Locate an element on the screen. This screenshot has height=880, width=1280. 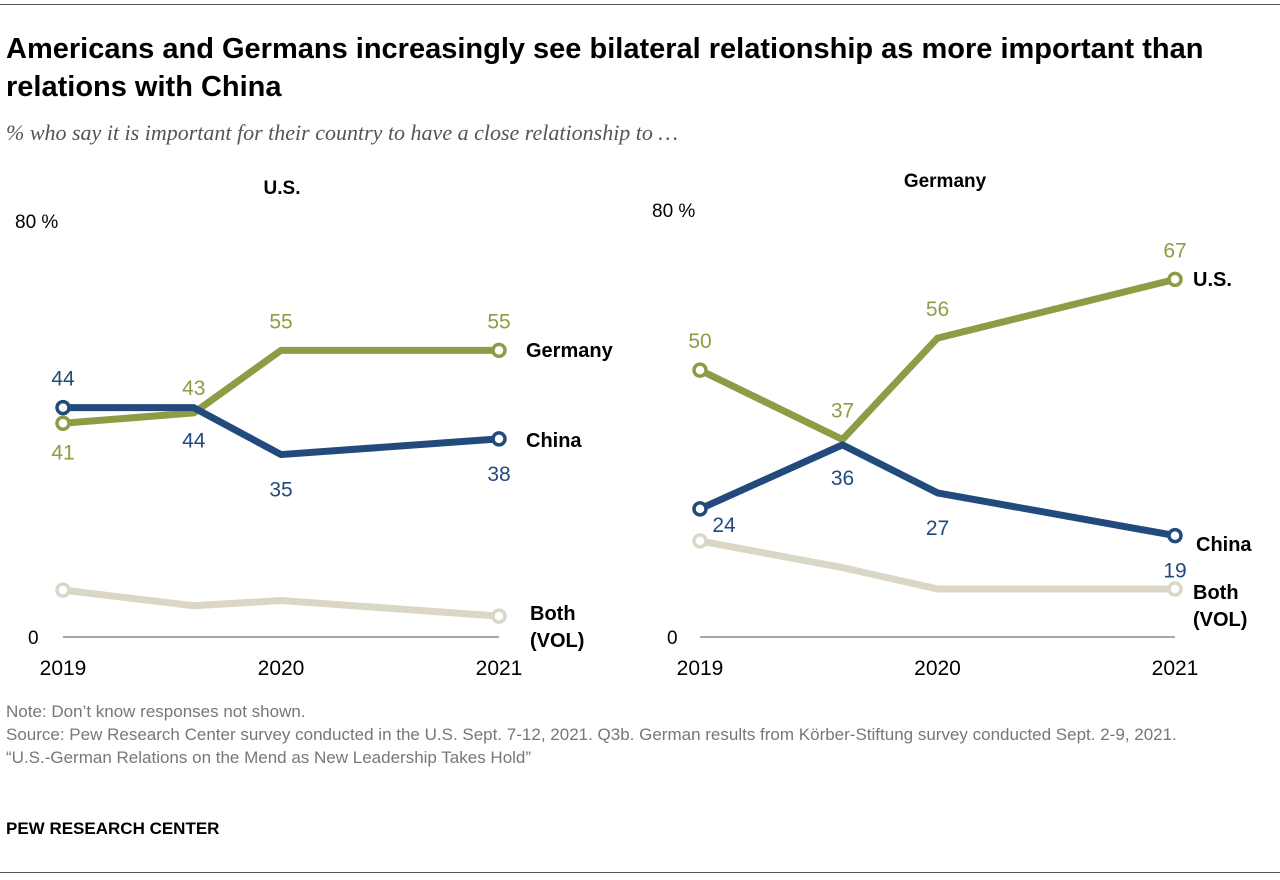
footer-note: Note: Don’t know responses not shown. is located at coordinates (156, 711).